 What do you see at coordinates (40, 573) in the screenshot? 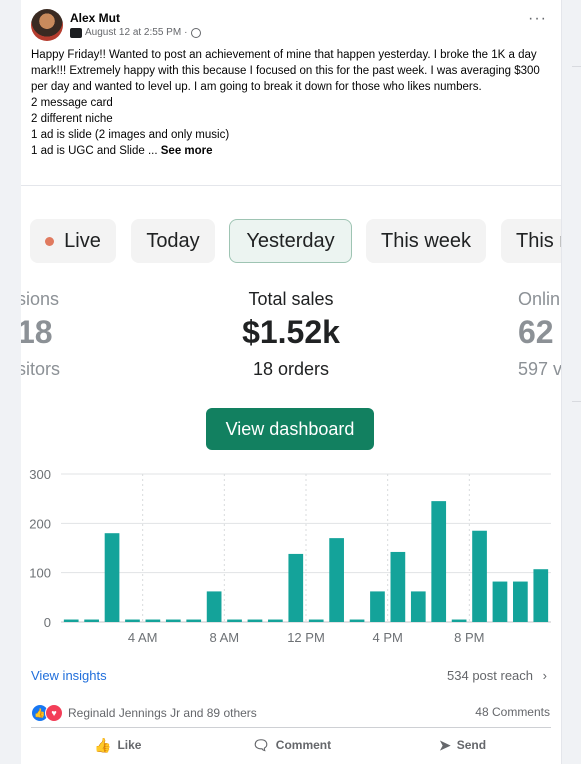
I see `y-tick-label: 100` at bounding box center [40, 573].